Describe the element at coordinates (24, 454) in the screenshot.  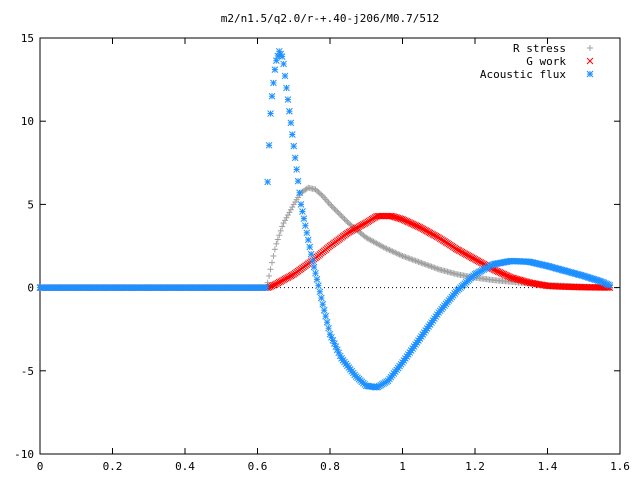
I see `y-tick-label: -10` at that location.